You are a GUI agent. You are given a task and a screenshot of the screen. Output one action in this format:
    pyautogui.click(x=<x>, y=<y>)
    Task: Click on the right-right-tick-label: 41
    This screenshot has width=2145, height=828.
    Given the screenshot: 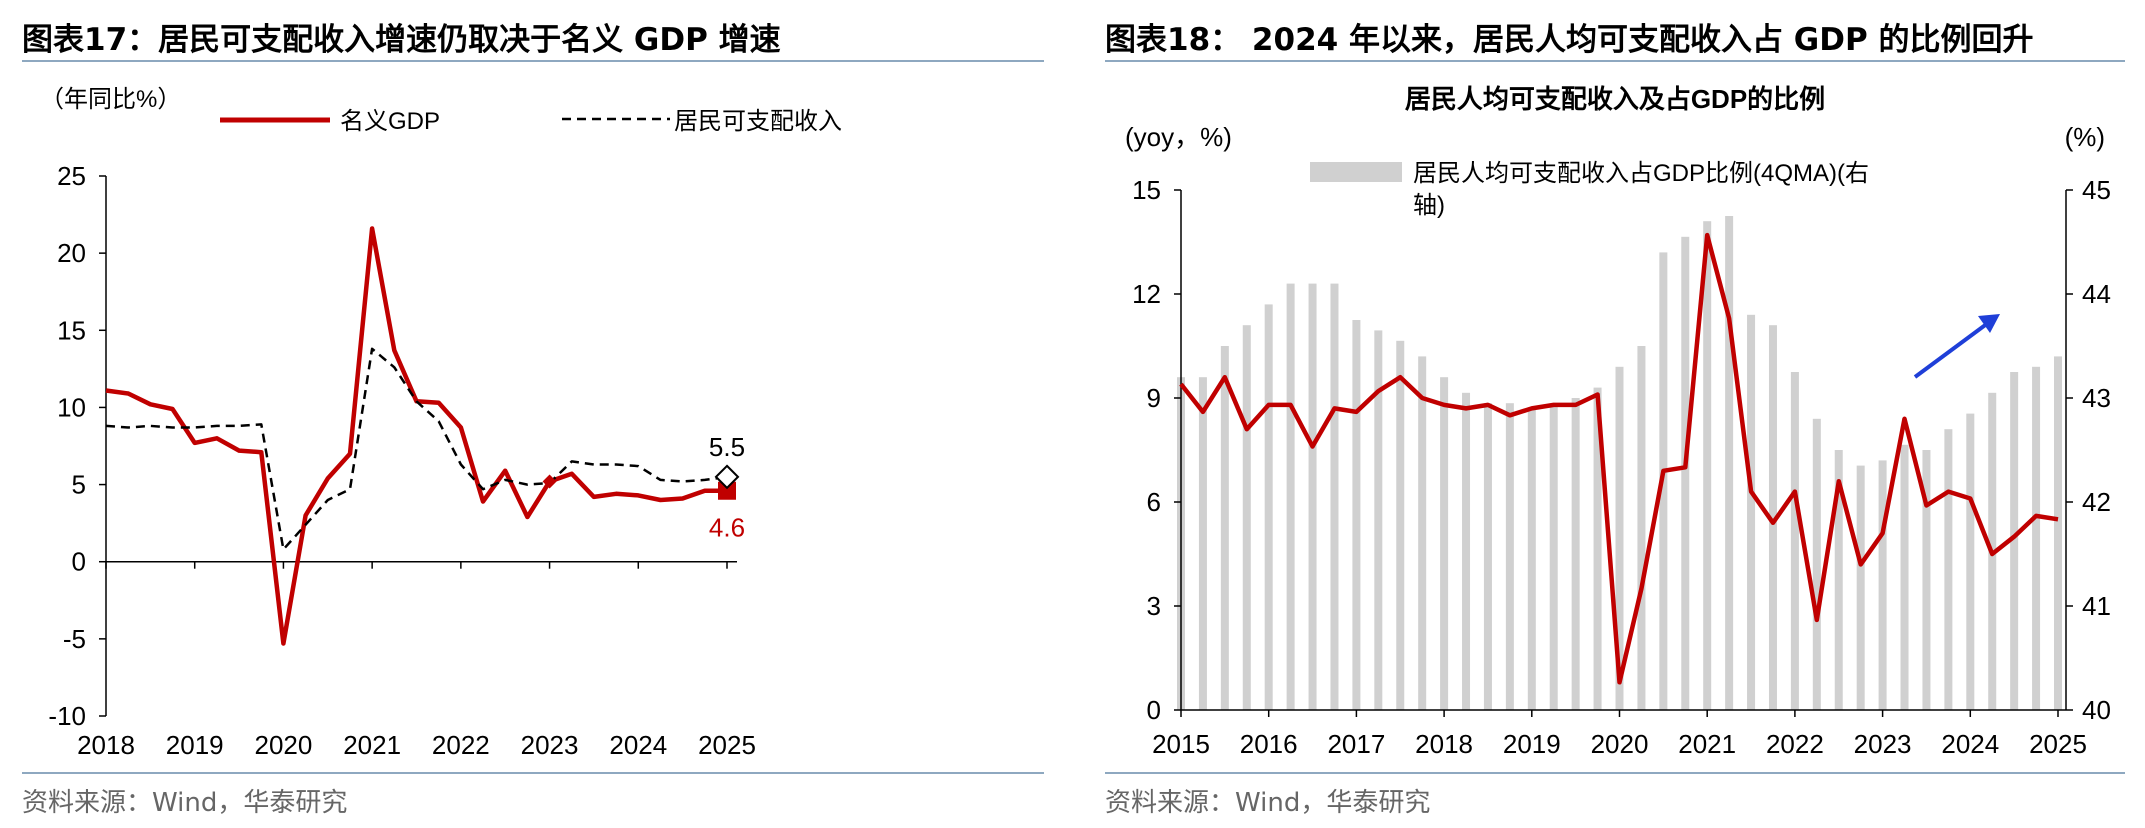 What is the action you would take?
    pyautogui.click(x=2096, y=606)
    